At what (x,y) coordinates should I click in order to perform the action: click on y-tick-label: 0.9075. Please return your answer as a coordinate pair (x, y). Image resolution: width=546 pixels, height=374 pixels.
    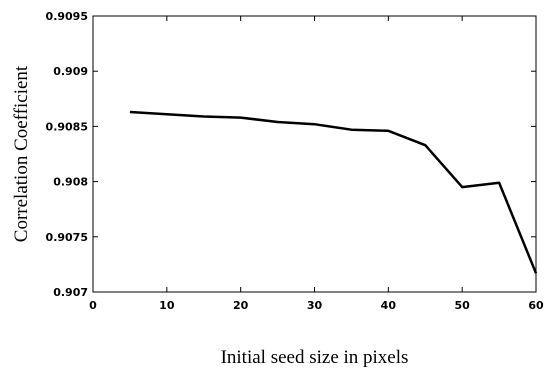
    Looking at the image, I should click on (67, 237).